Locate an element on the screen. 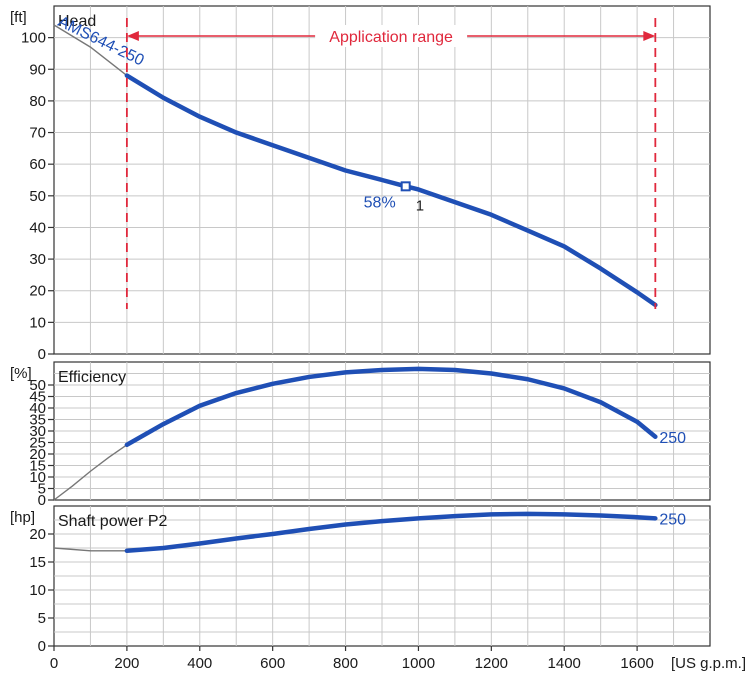 This screenshot has height=679, width=750. head-y-tick-label: 60 is located at coordinates (37, 164).